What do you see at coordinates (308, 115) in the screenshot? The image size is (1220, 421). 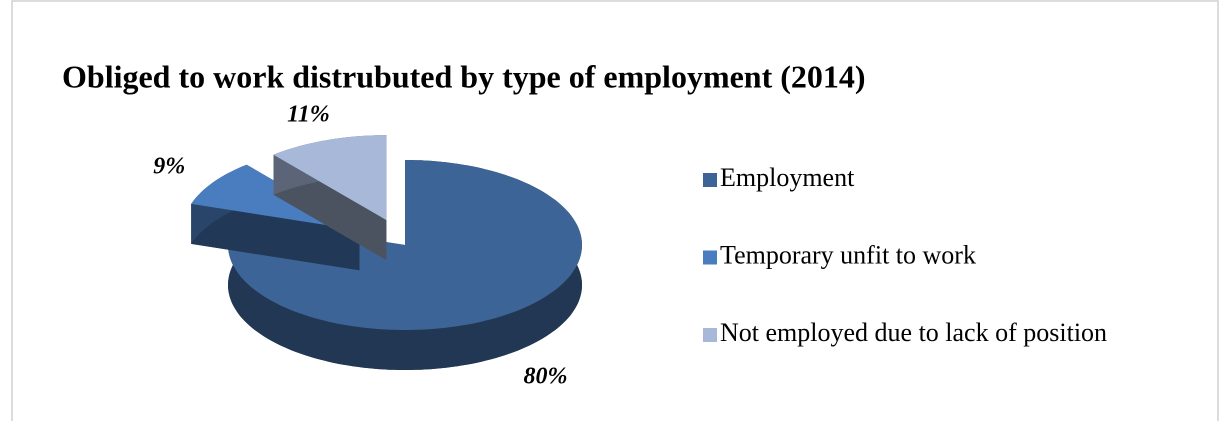 I see `data-label: 11%` at bounding box center [308, 115].